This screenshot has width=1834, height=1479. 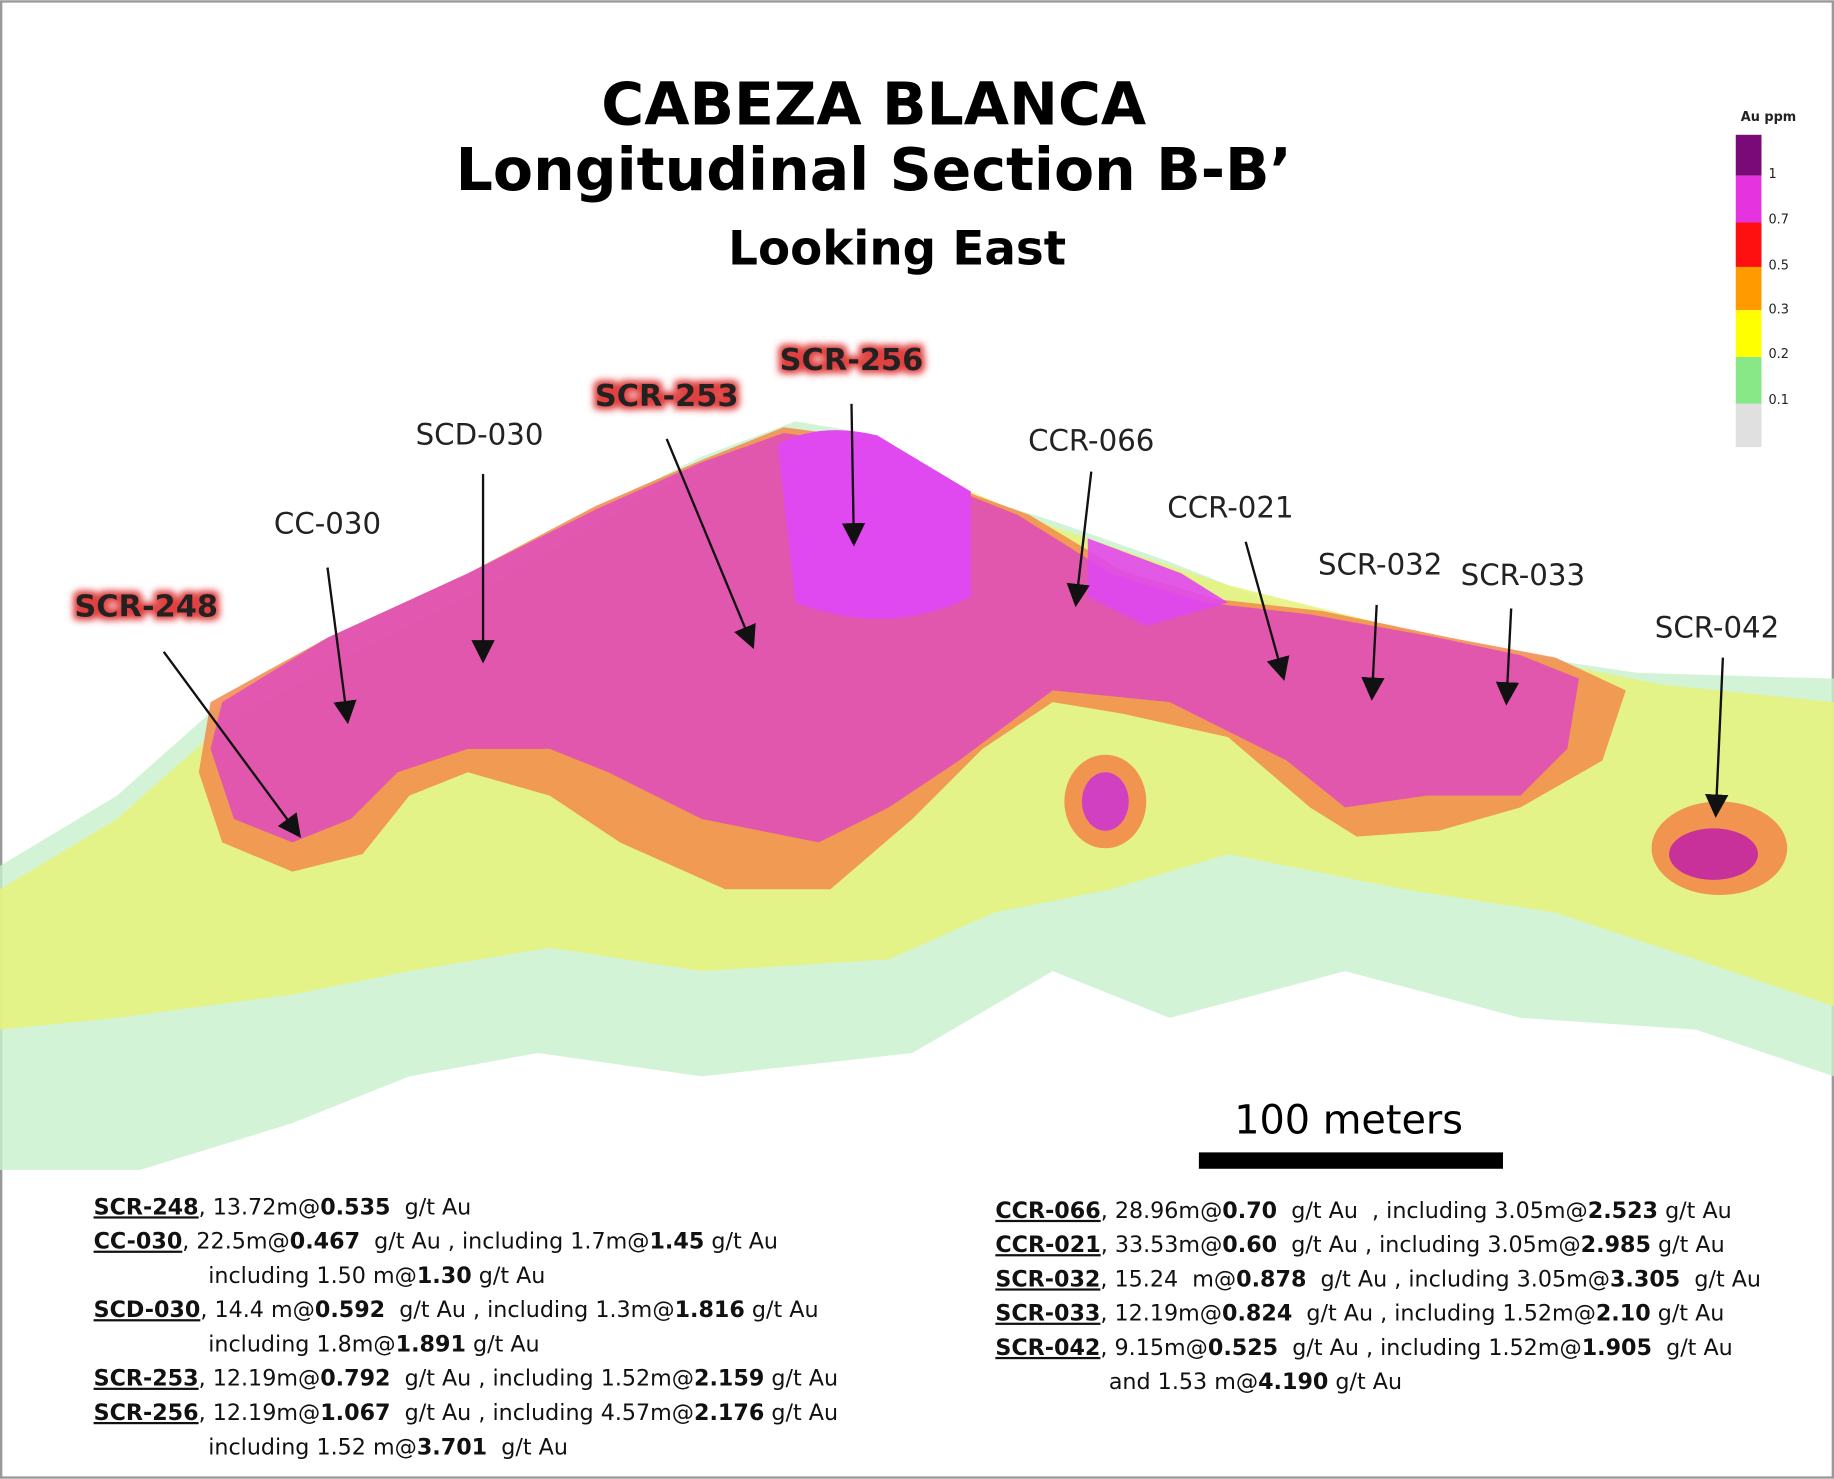 I want to click on grade: 0.535, so click(x=355, y=1207).